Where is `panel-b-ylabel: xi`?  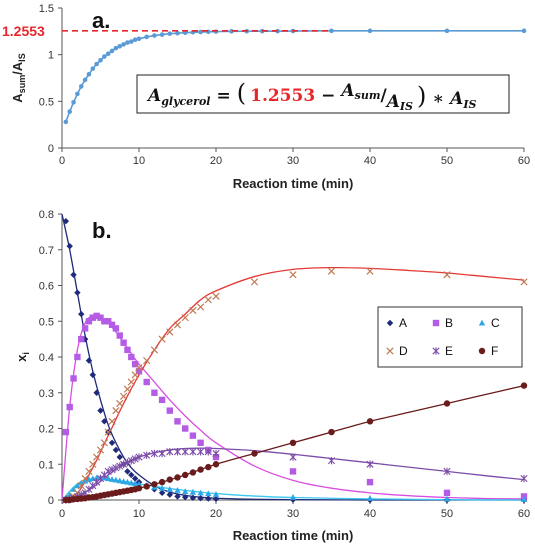
panel-b-ylabel: xi is located at coordinates (22, 357).